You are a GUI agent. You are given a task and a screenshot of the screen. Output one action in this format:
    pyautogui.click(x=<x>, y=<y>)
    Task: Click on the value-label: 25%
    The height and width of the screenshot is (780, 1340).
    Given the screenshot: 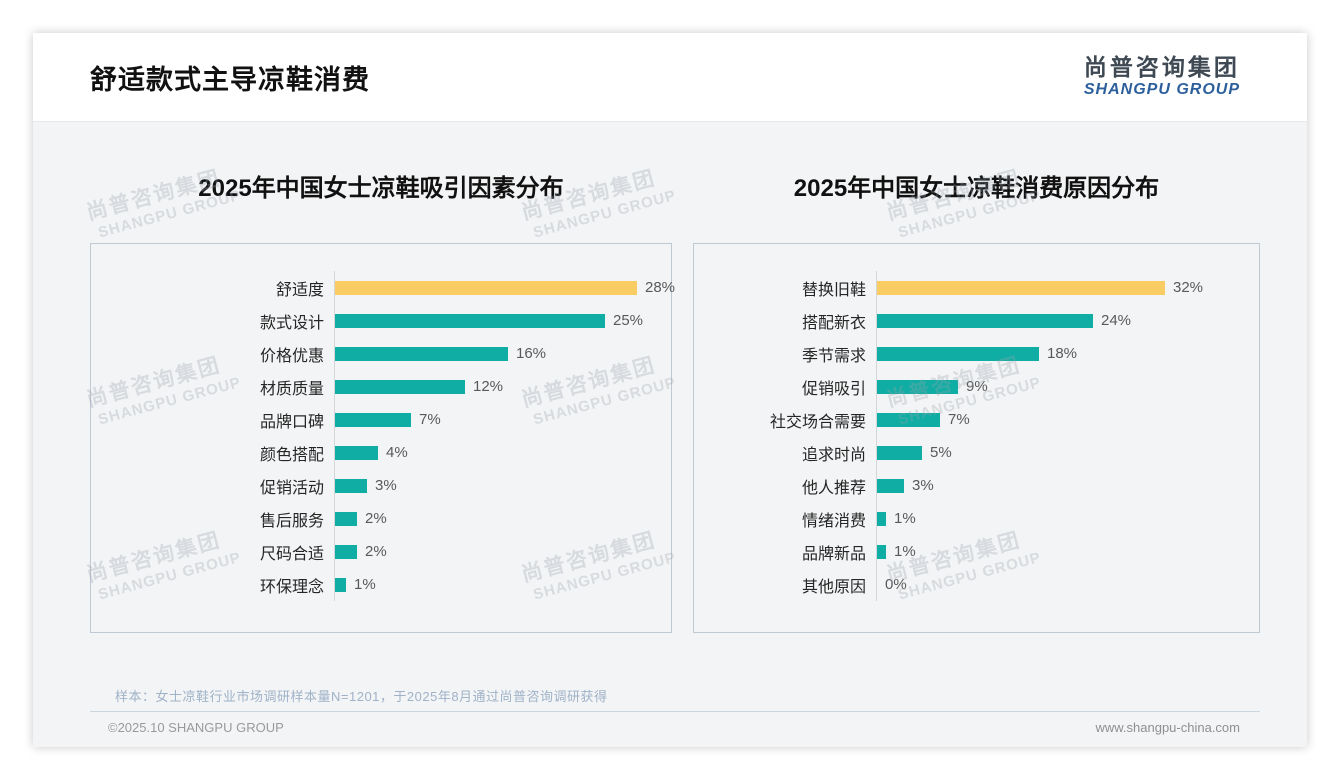 What is the action you would take?
    pyautogui.click(x=628, y=320)
    